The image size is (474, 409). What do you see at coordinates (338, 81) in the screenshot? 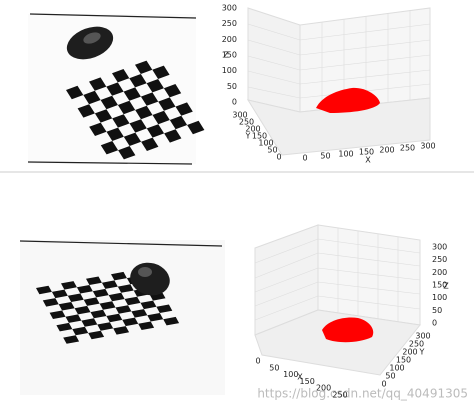
I see `plot-top-grid` at bounding box center [338, 81].